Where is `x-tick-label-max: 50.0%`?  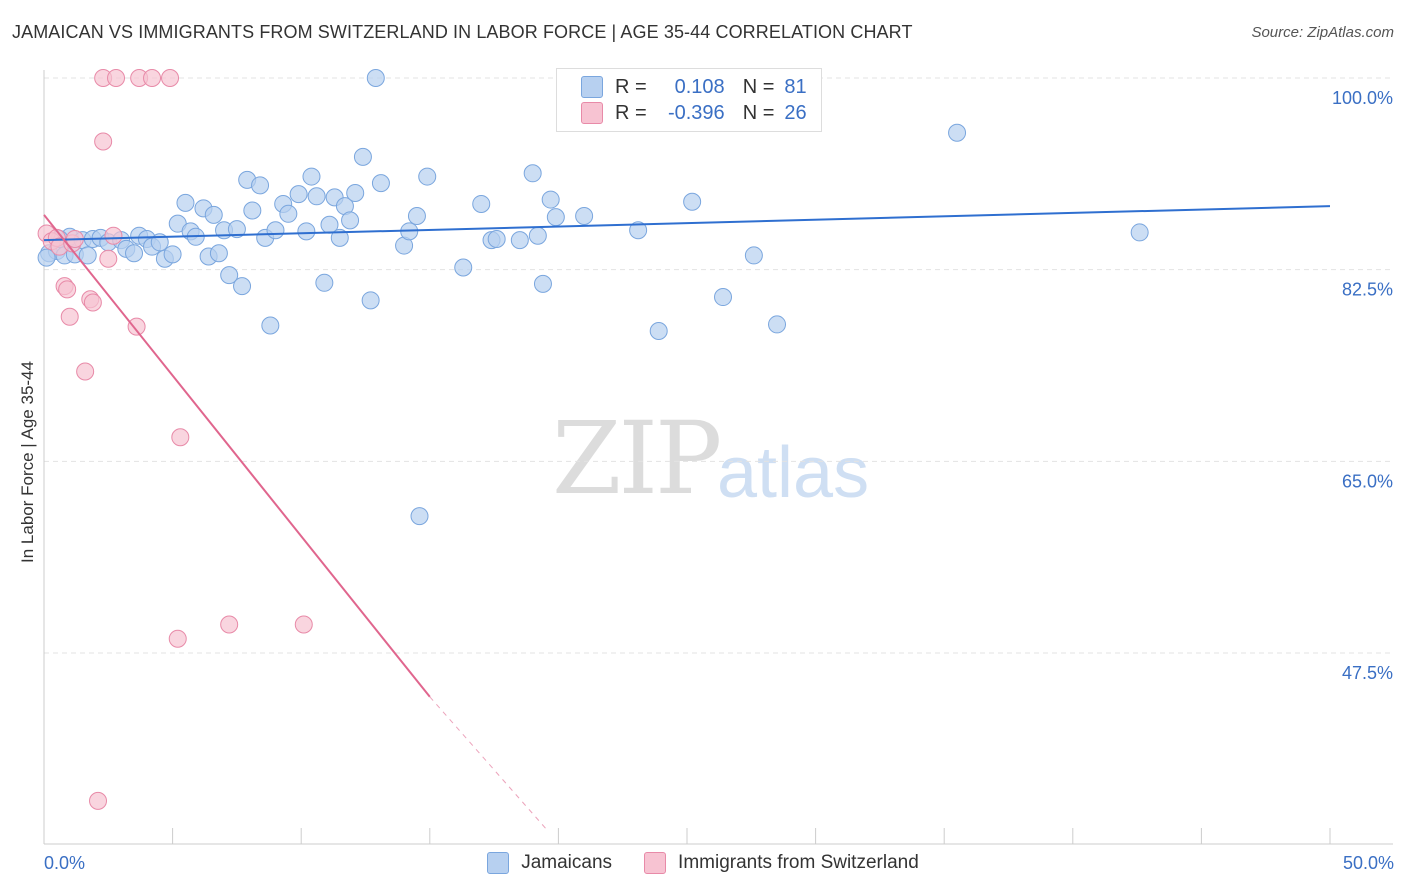 x-tick-label-max: 50.0% is located at coordinates (1368, 863).